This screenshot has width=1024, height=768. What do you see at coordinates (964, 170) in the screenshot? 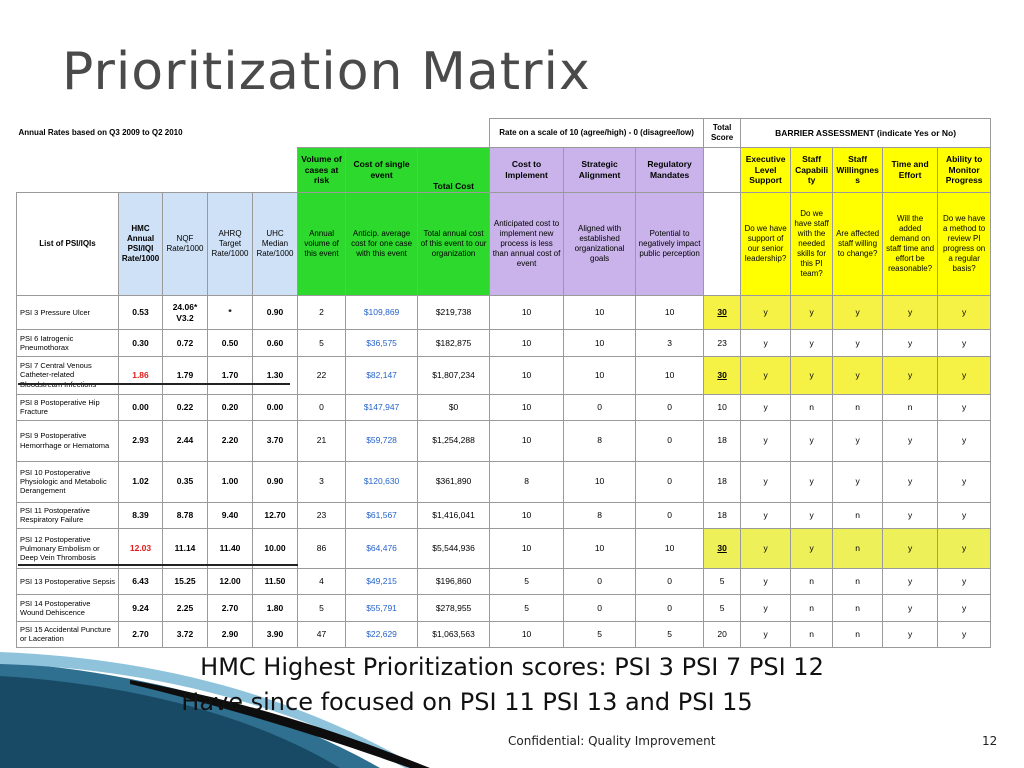
I see `monitor-header: Ability to Monitor Progress` at bounding box center [964, 170].